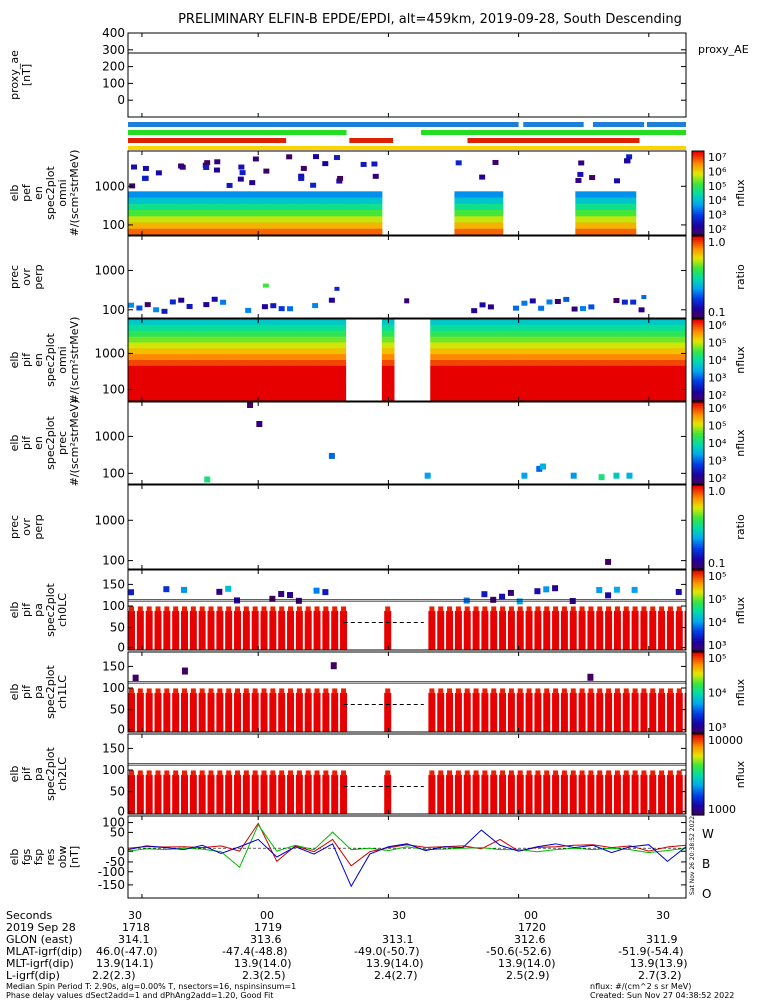 The image size is (775, 1000). What do you see at coordinates (14, 277) in the screenshot?
I see `y-axis-label: prec` at bounding box center [14, 277].